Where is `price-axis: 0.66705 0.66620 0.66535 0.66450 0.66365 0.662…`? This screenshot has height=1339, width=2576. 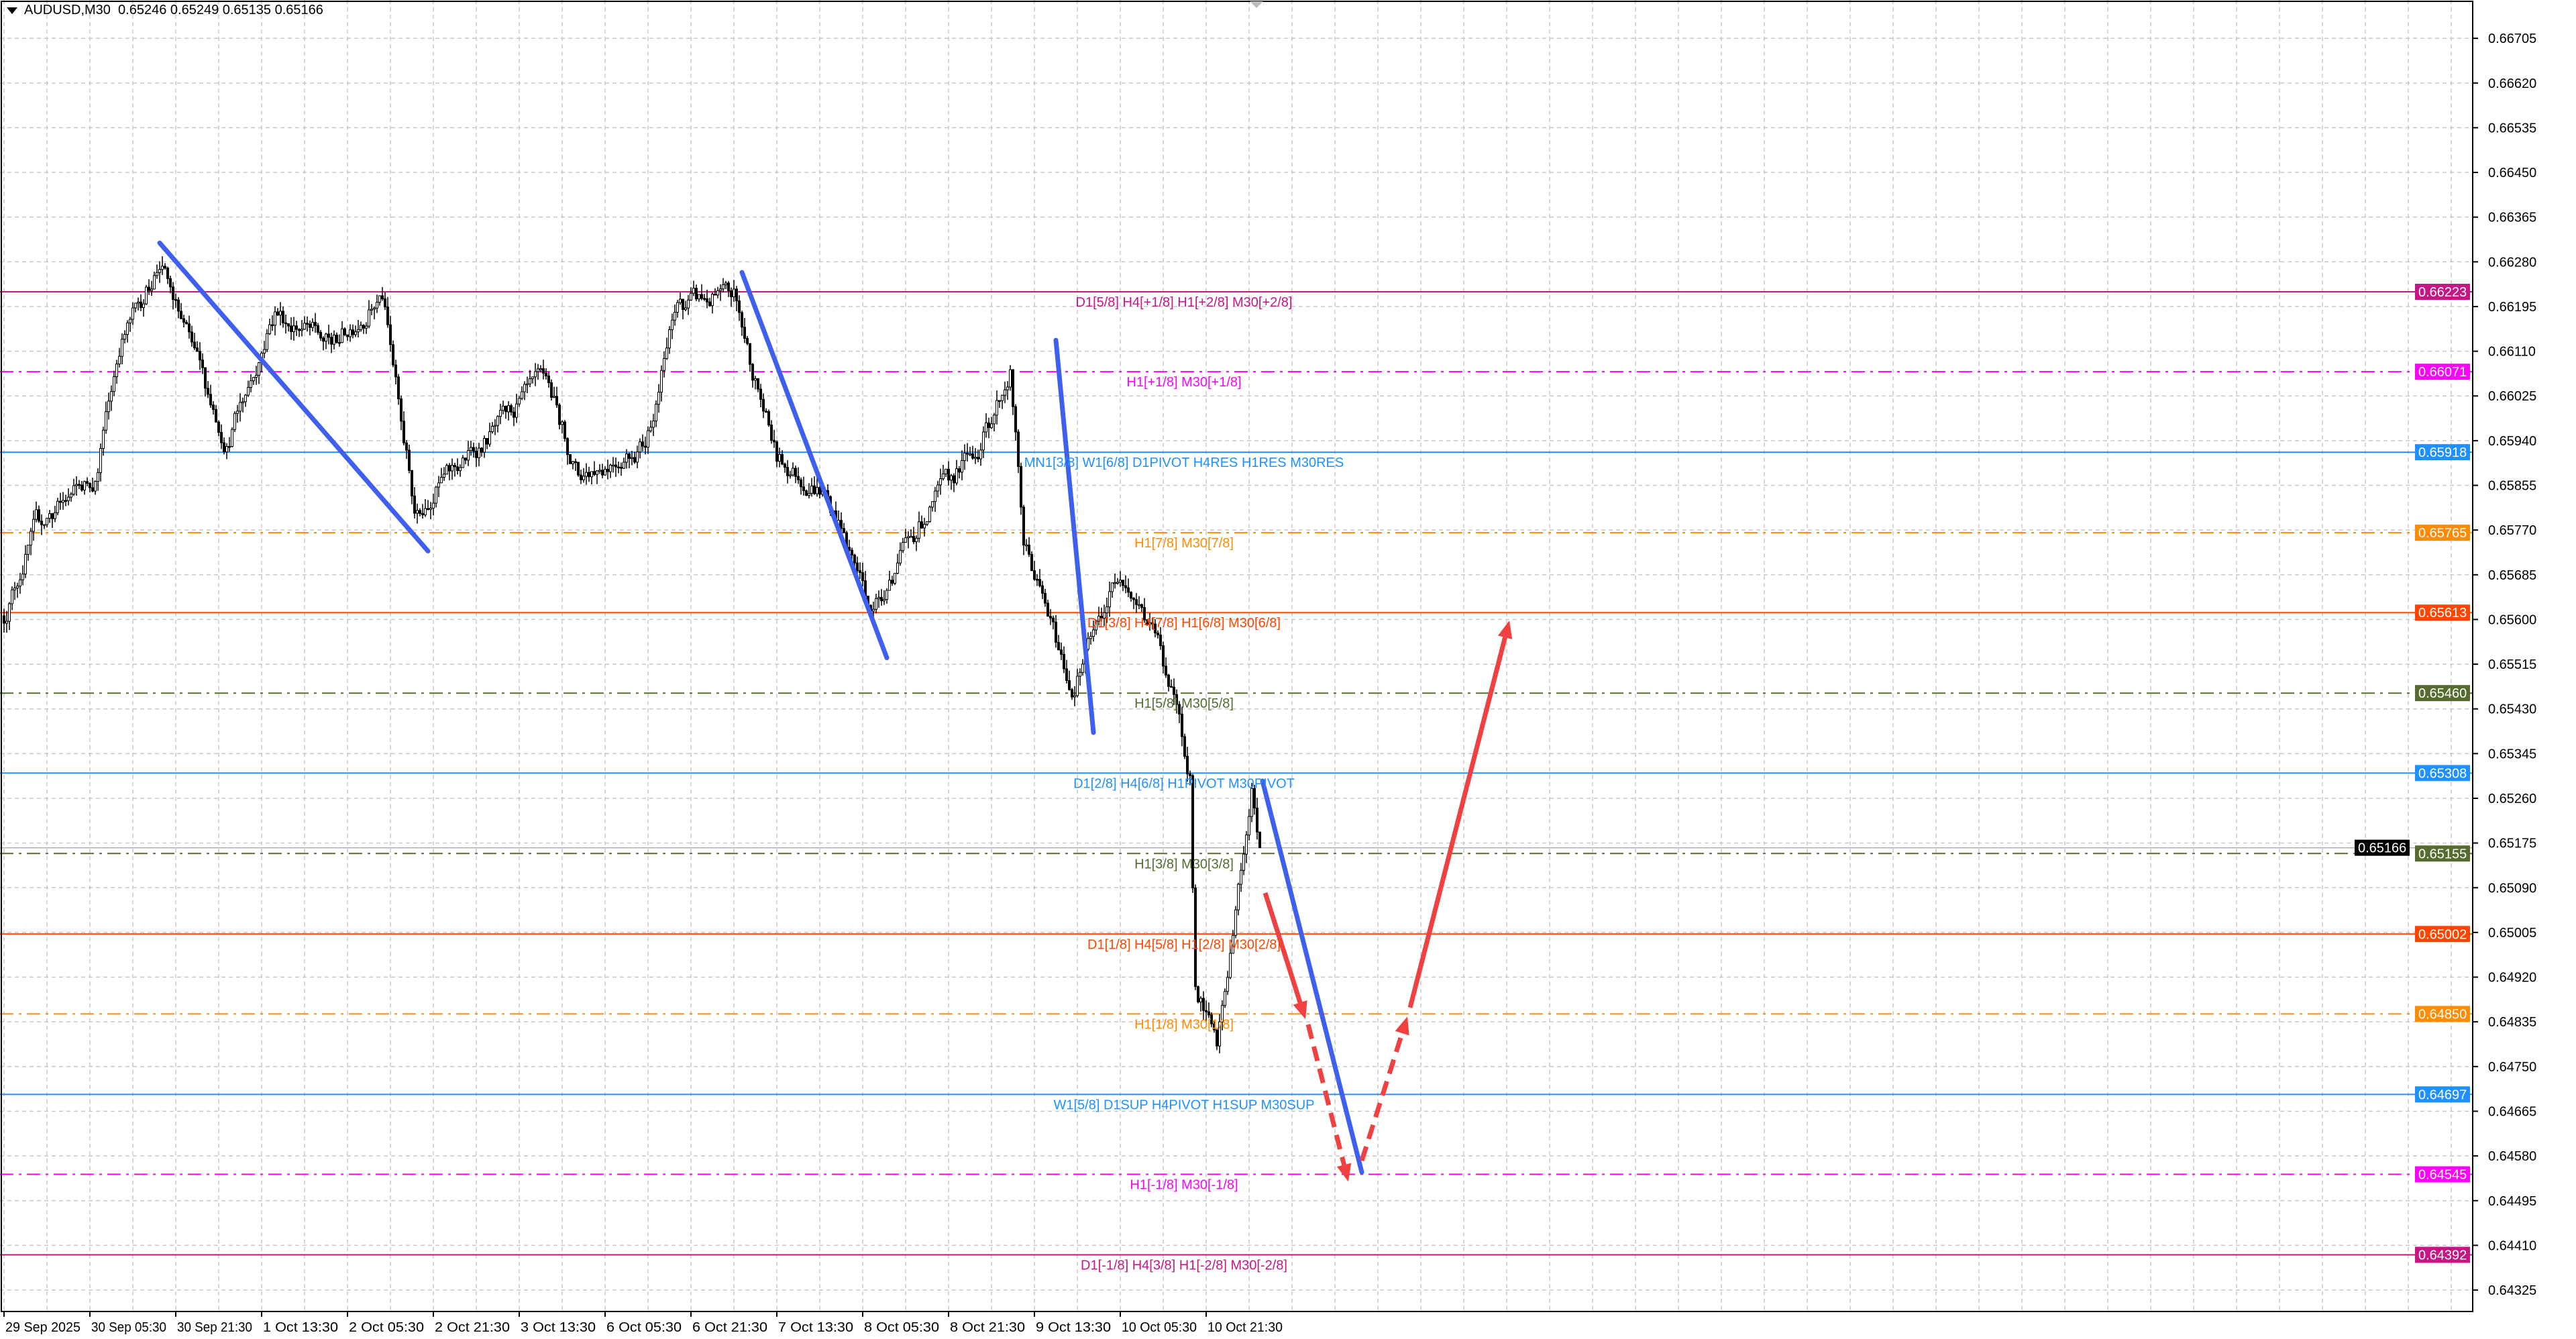
price-axis: 0.66705 0.66620 0.66535 0.66450 0.66365 0.662… is located at coordinates (2504, 665).